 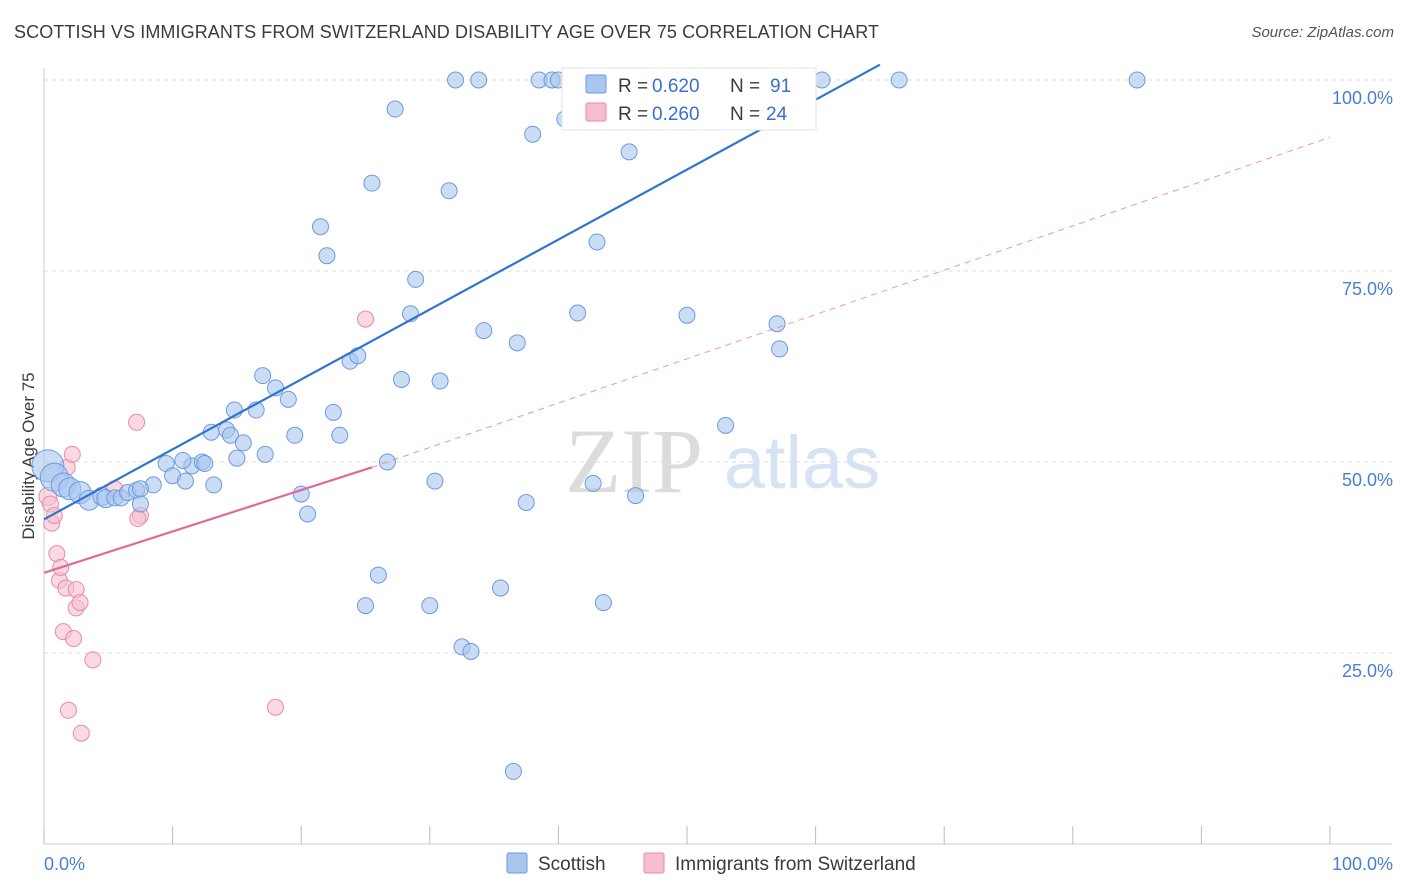 I want to click on y-axis-title: Disability Age Over 75, so click(x=28, y=455).